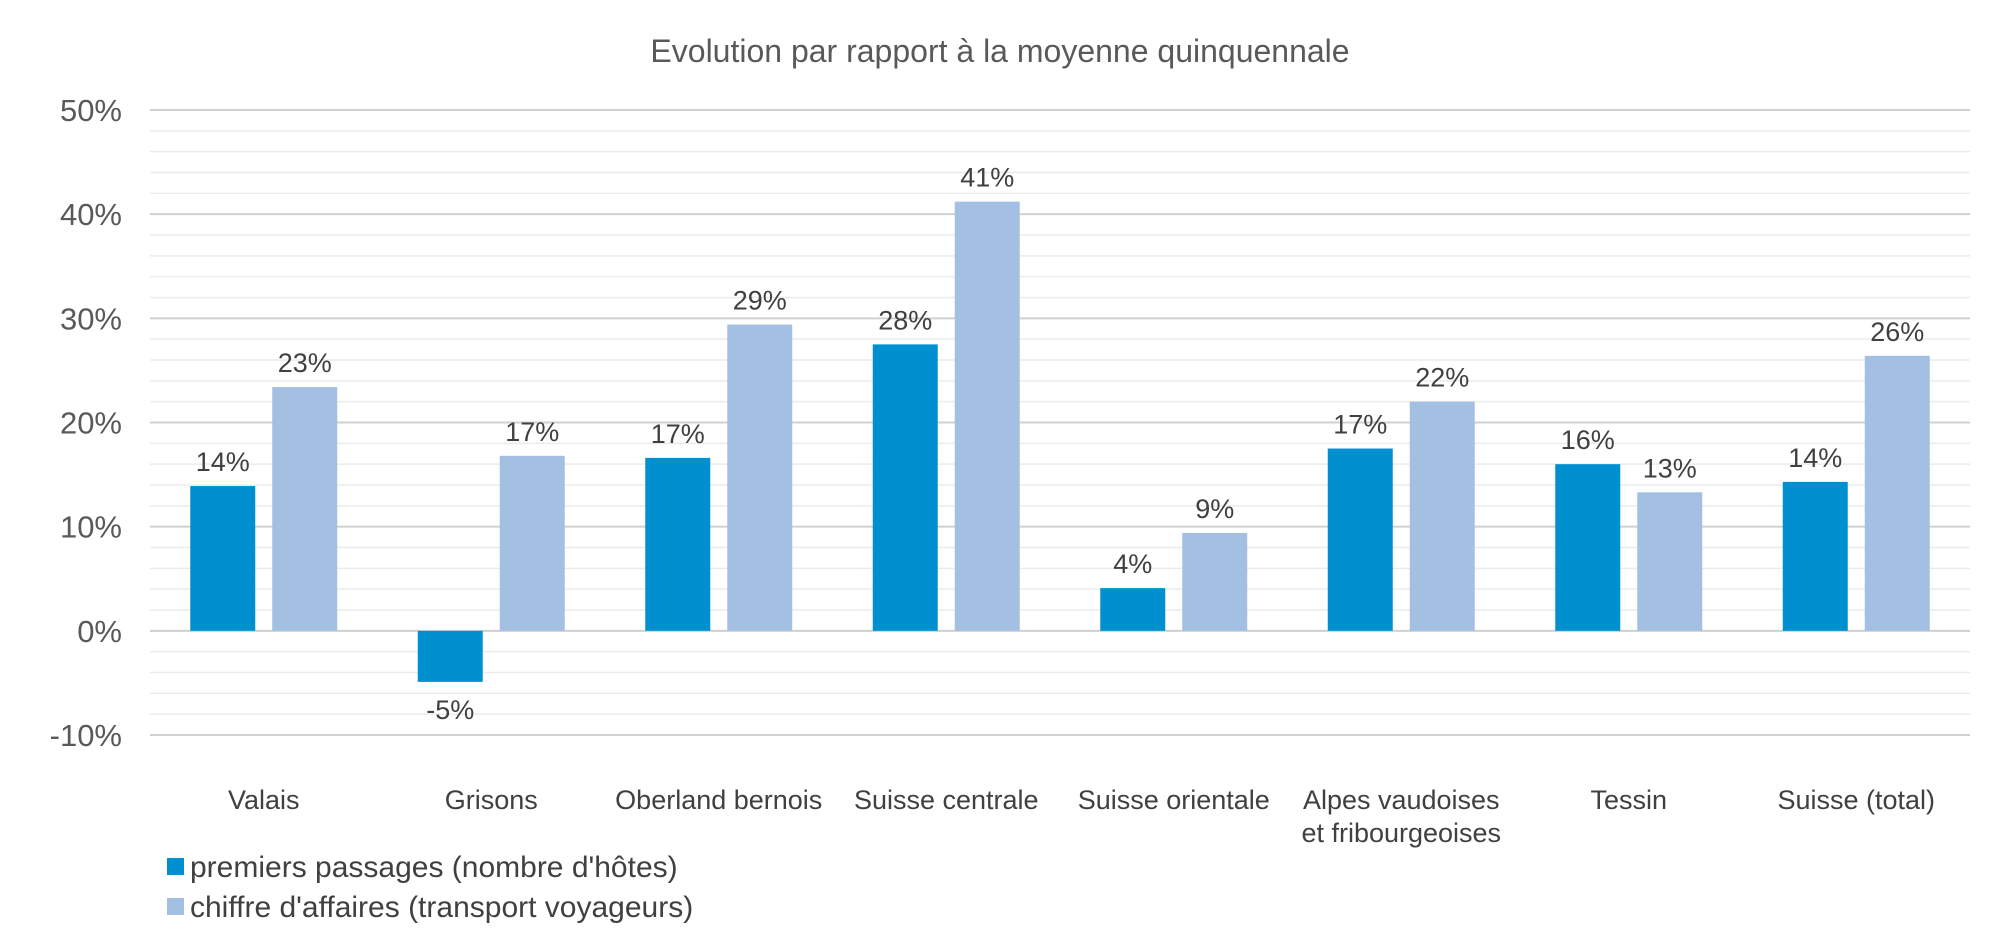 The image size is (2000, 937). What do you see at coordinates (491, 800) in the screenshot?
I see `x-tick-label: Grisons` at bounding box center [491, 800].